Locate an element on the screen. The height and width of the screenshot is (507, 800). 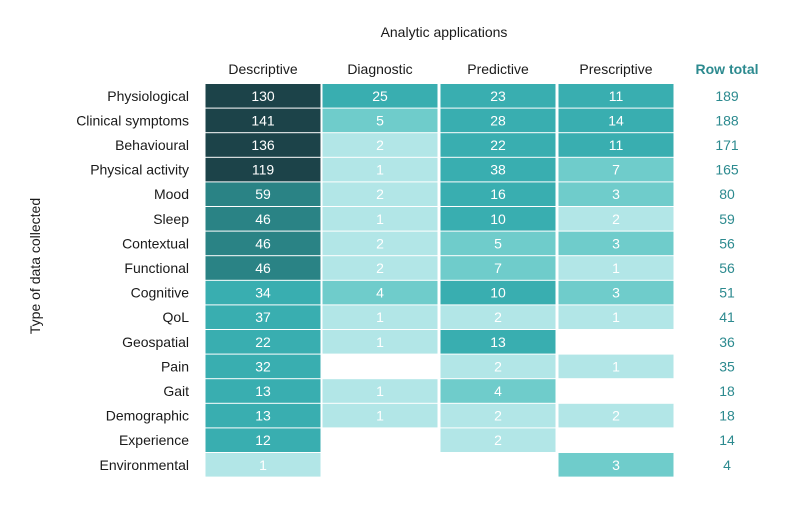
row-total-value: 51 is located at coordinates (727, 293).